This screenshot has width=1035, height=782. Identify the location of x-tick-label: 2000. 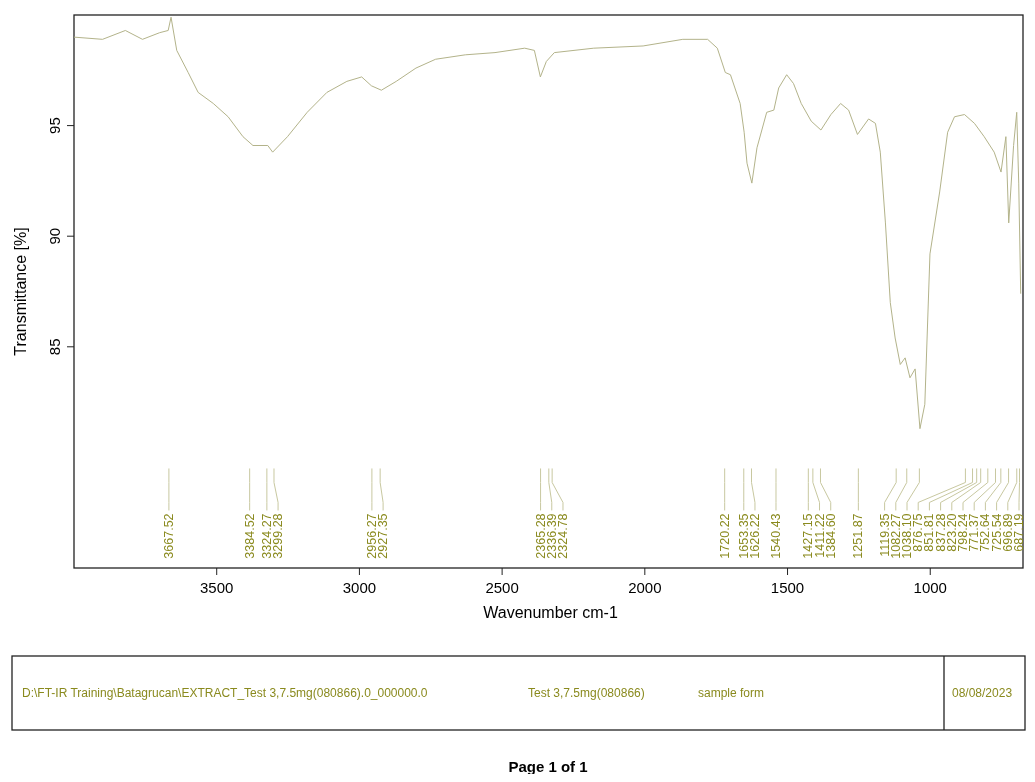
(645, 587).